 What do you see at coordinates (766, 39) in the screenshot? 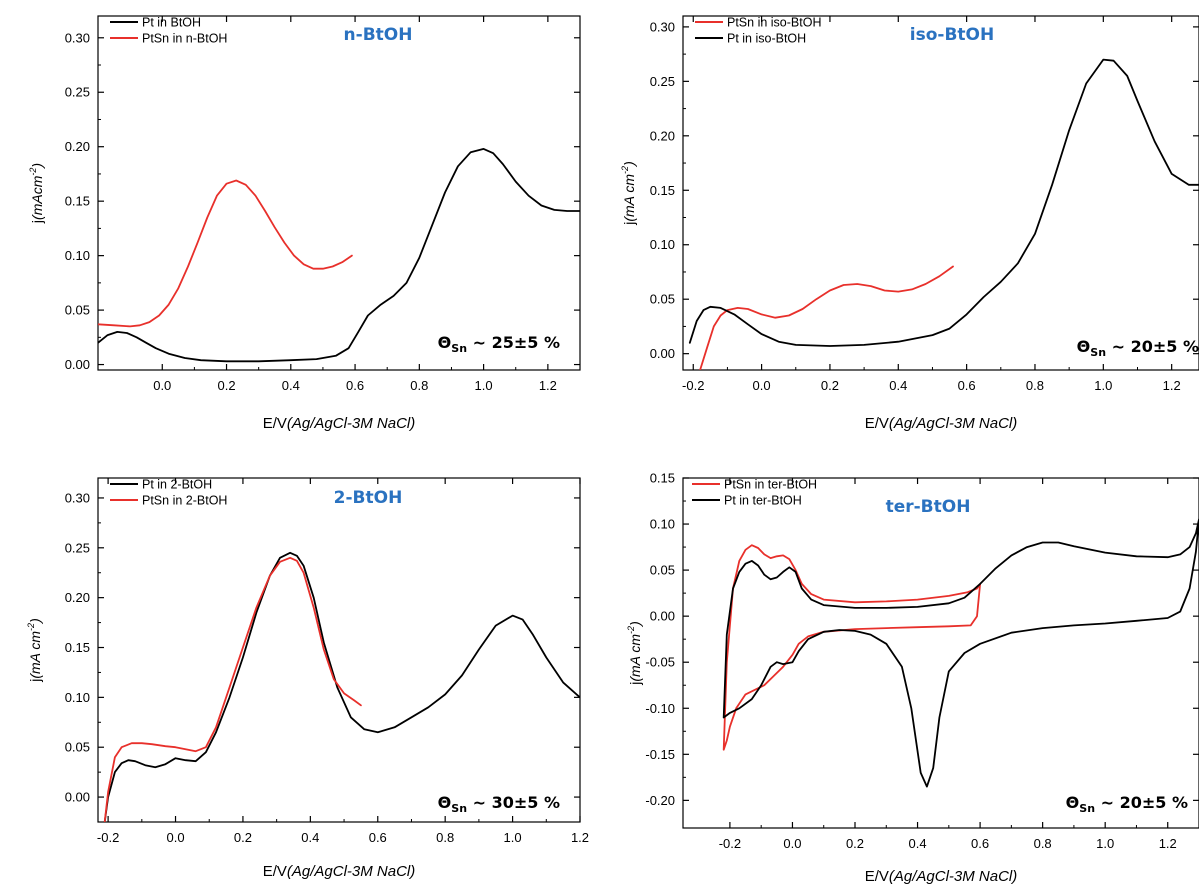
I see `legend-label: Pt in iso-BtOH` at bounding box center [766, 39].